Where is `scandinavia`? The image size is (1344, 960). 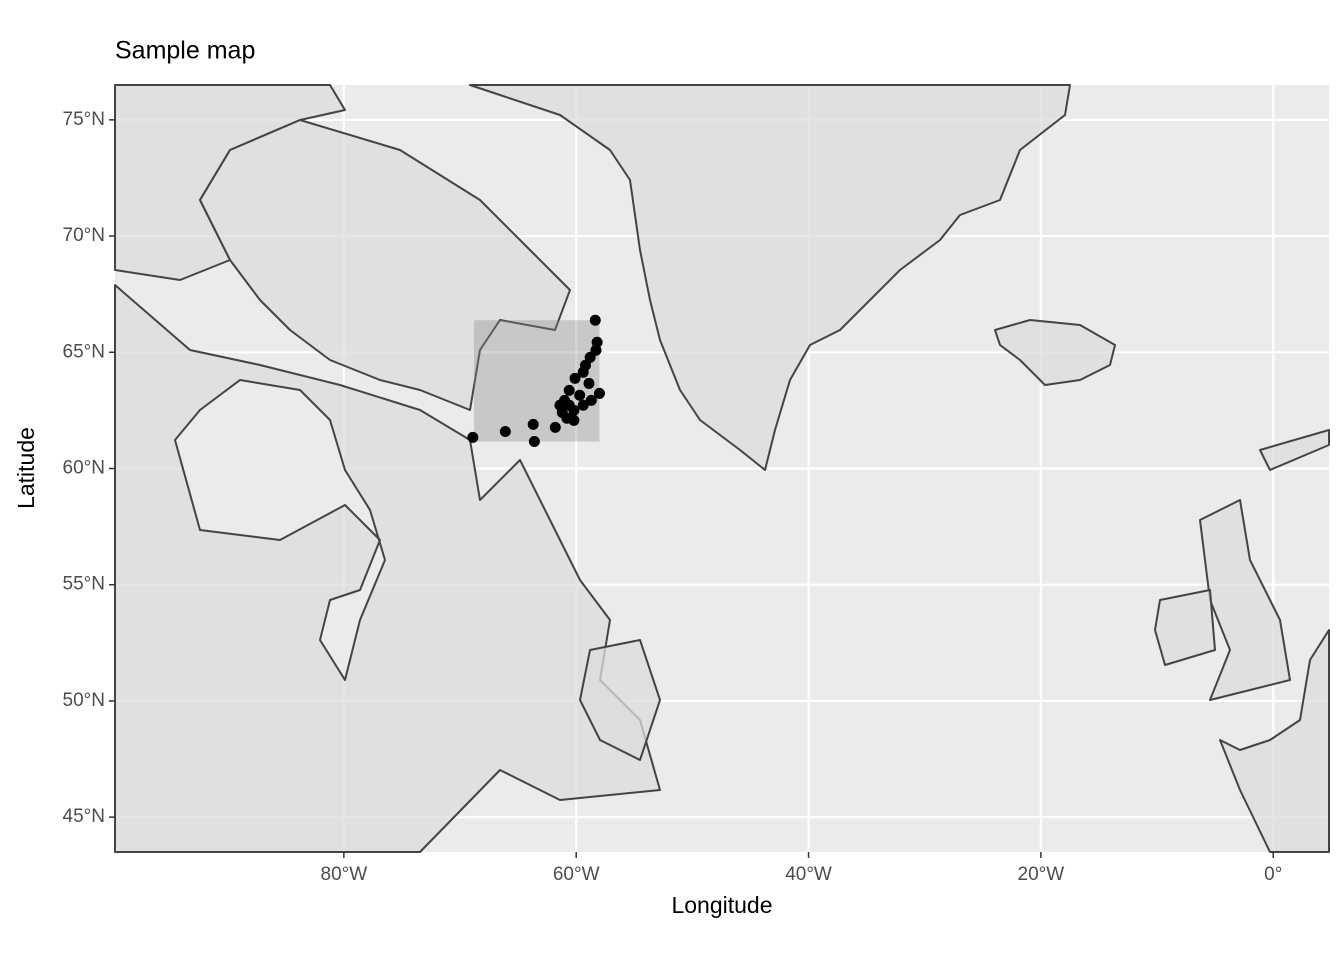
scandinavia is located at coordinates (1294, 450).